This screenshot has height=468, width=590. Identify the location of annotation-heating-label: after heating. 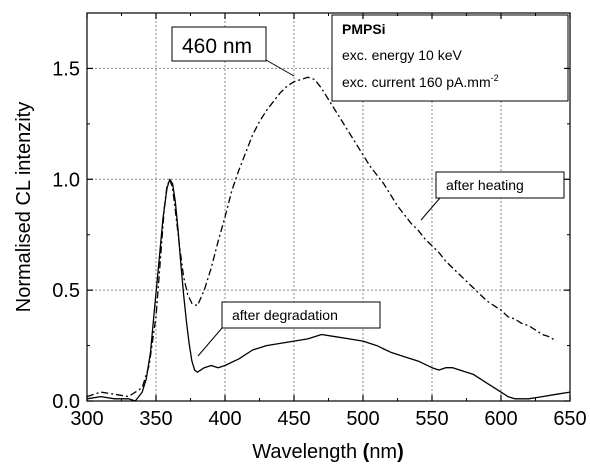
(485, 185).